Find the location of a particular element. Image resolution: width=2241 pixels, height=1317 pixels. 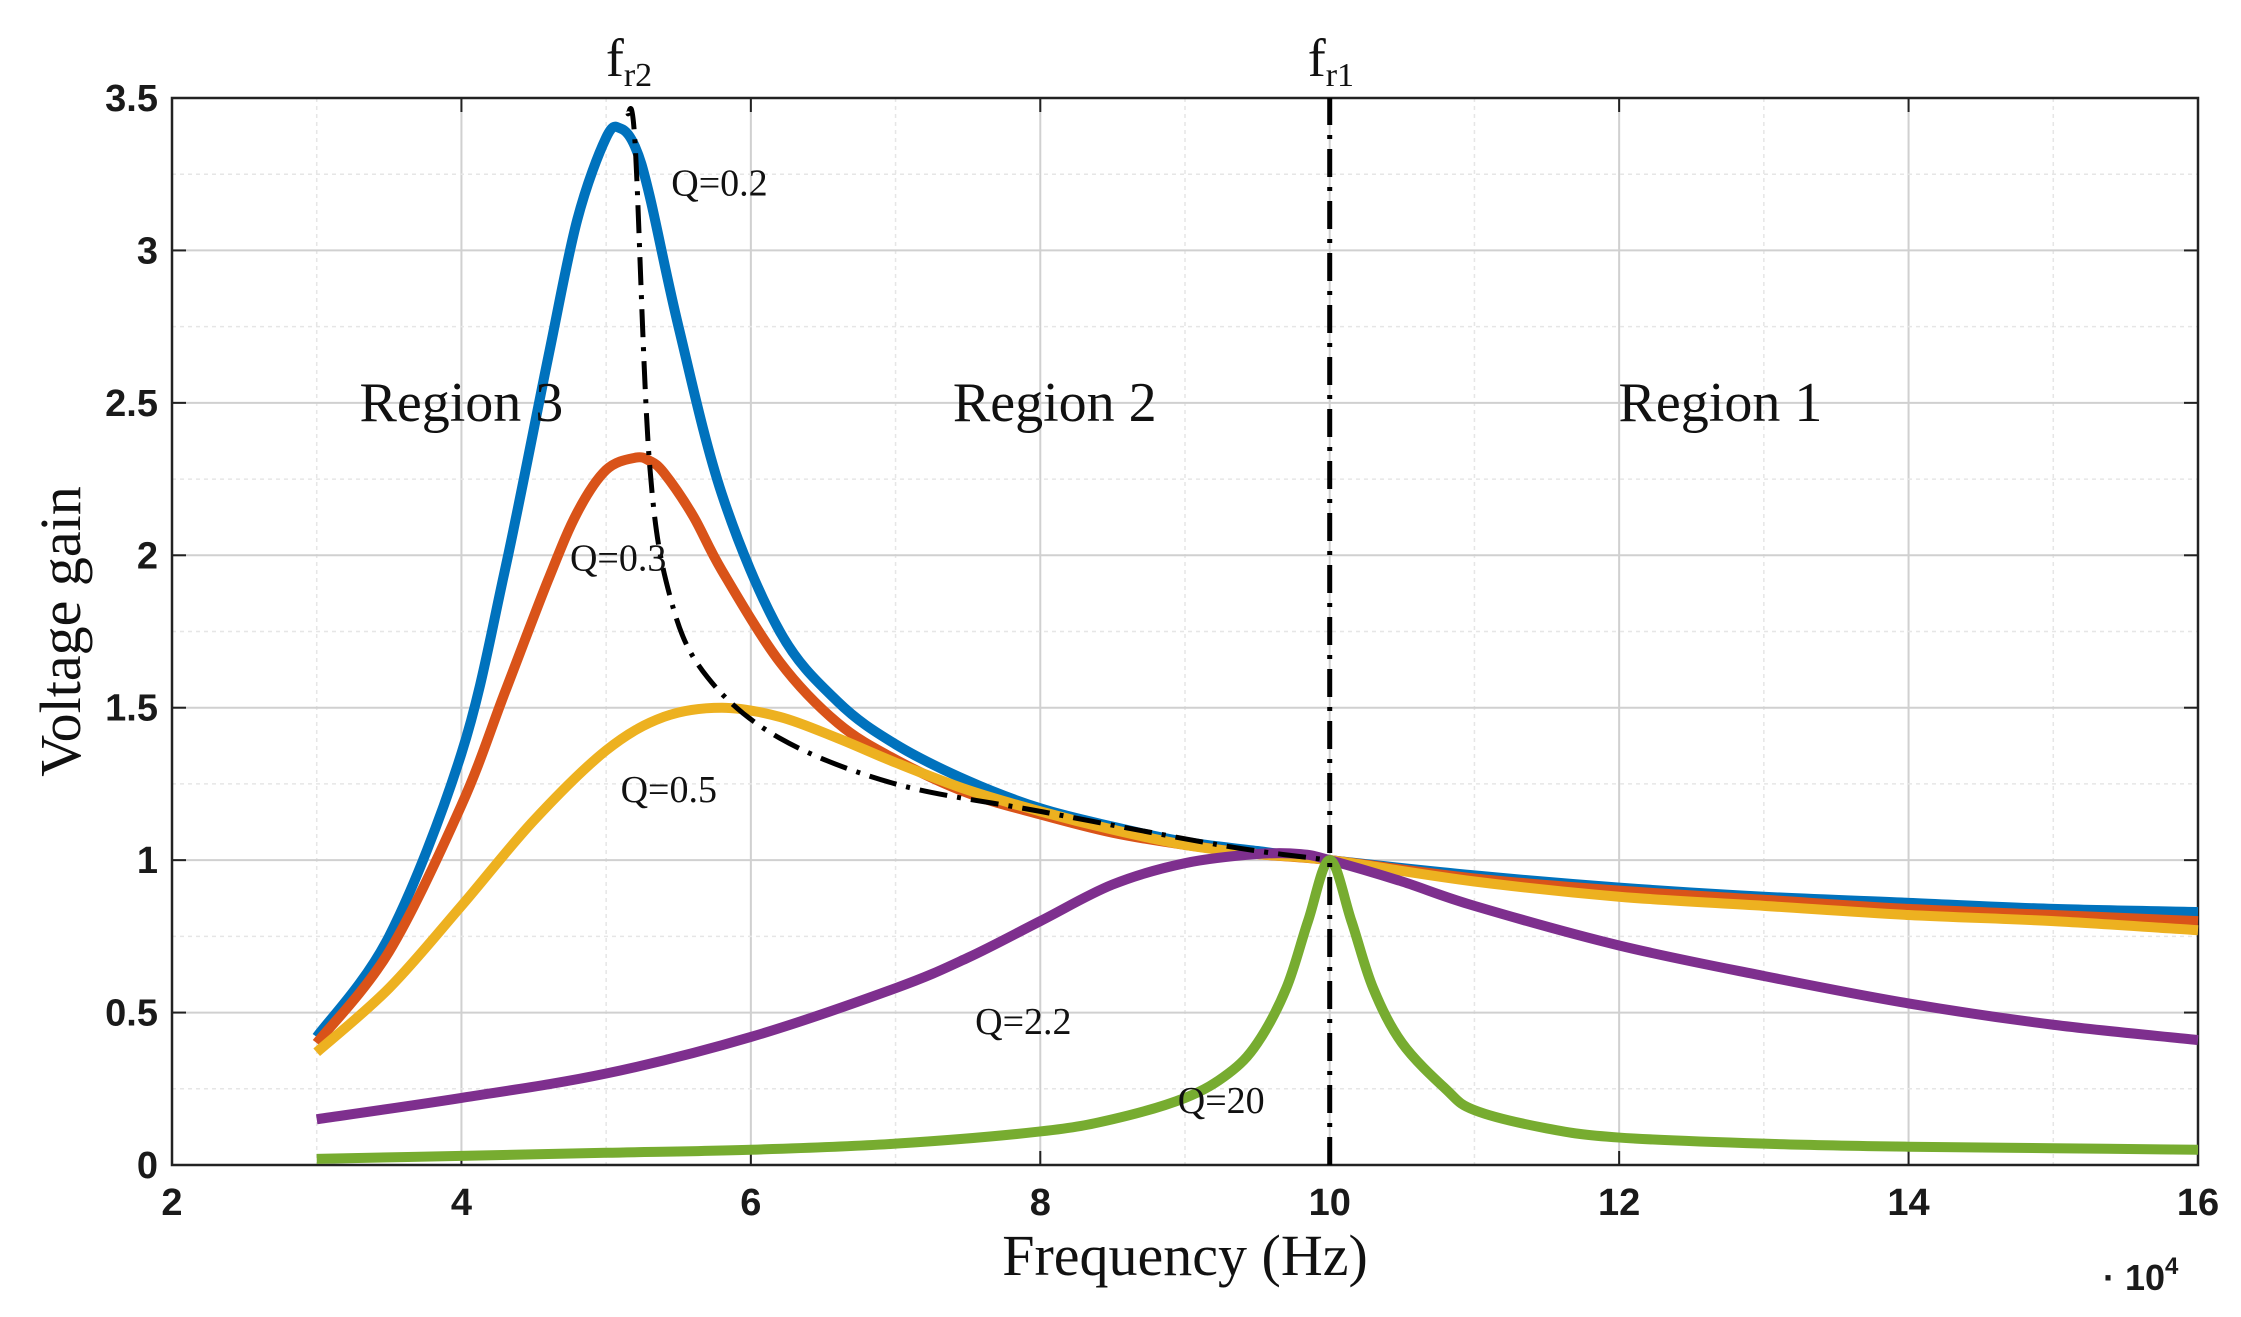

y-axis-title: Voltage gain is located at coordinates (60, 631).